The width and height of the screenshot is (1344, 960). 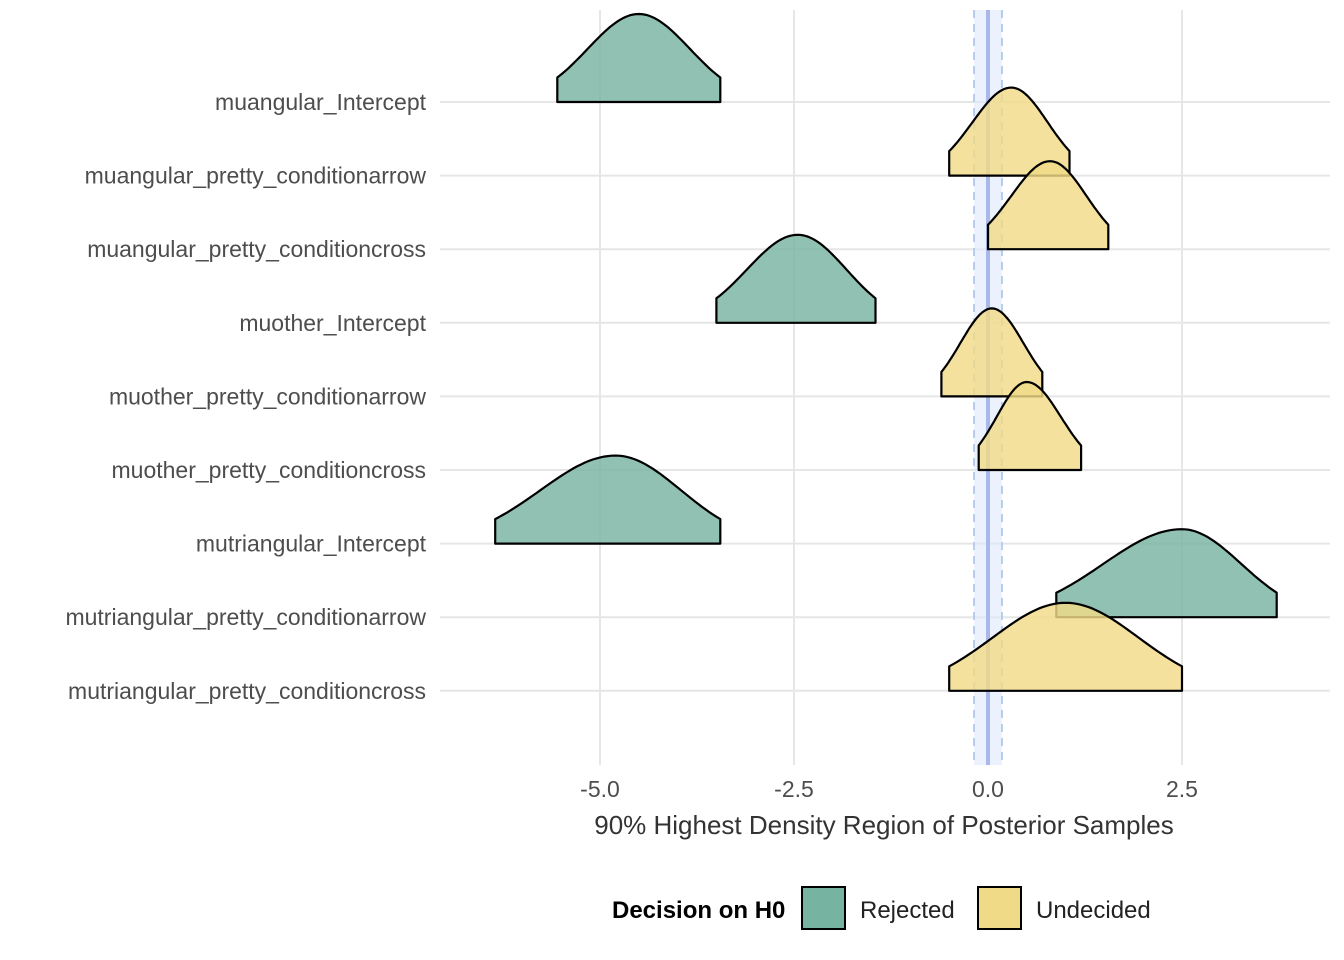 What do you see at coordinates (600, 789) in the screenshot?
I see `x-tick-label: -5.0` at bounding box center [600, 789].